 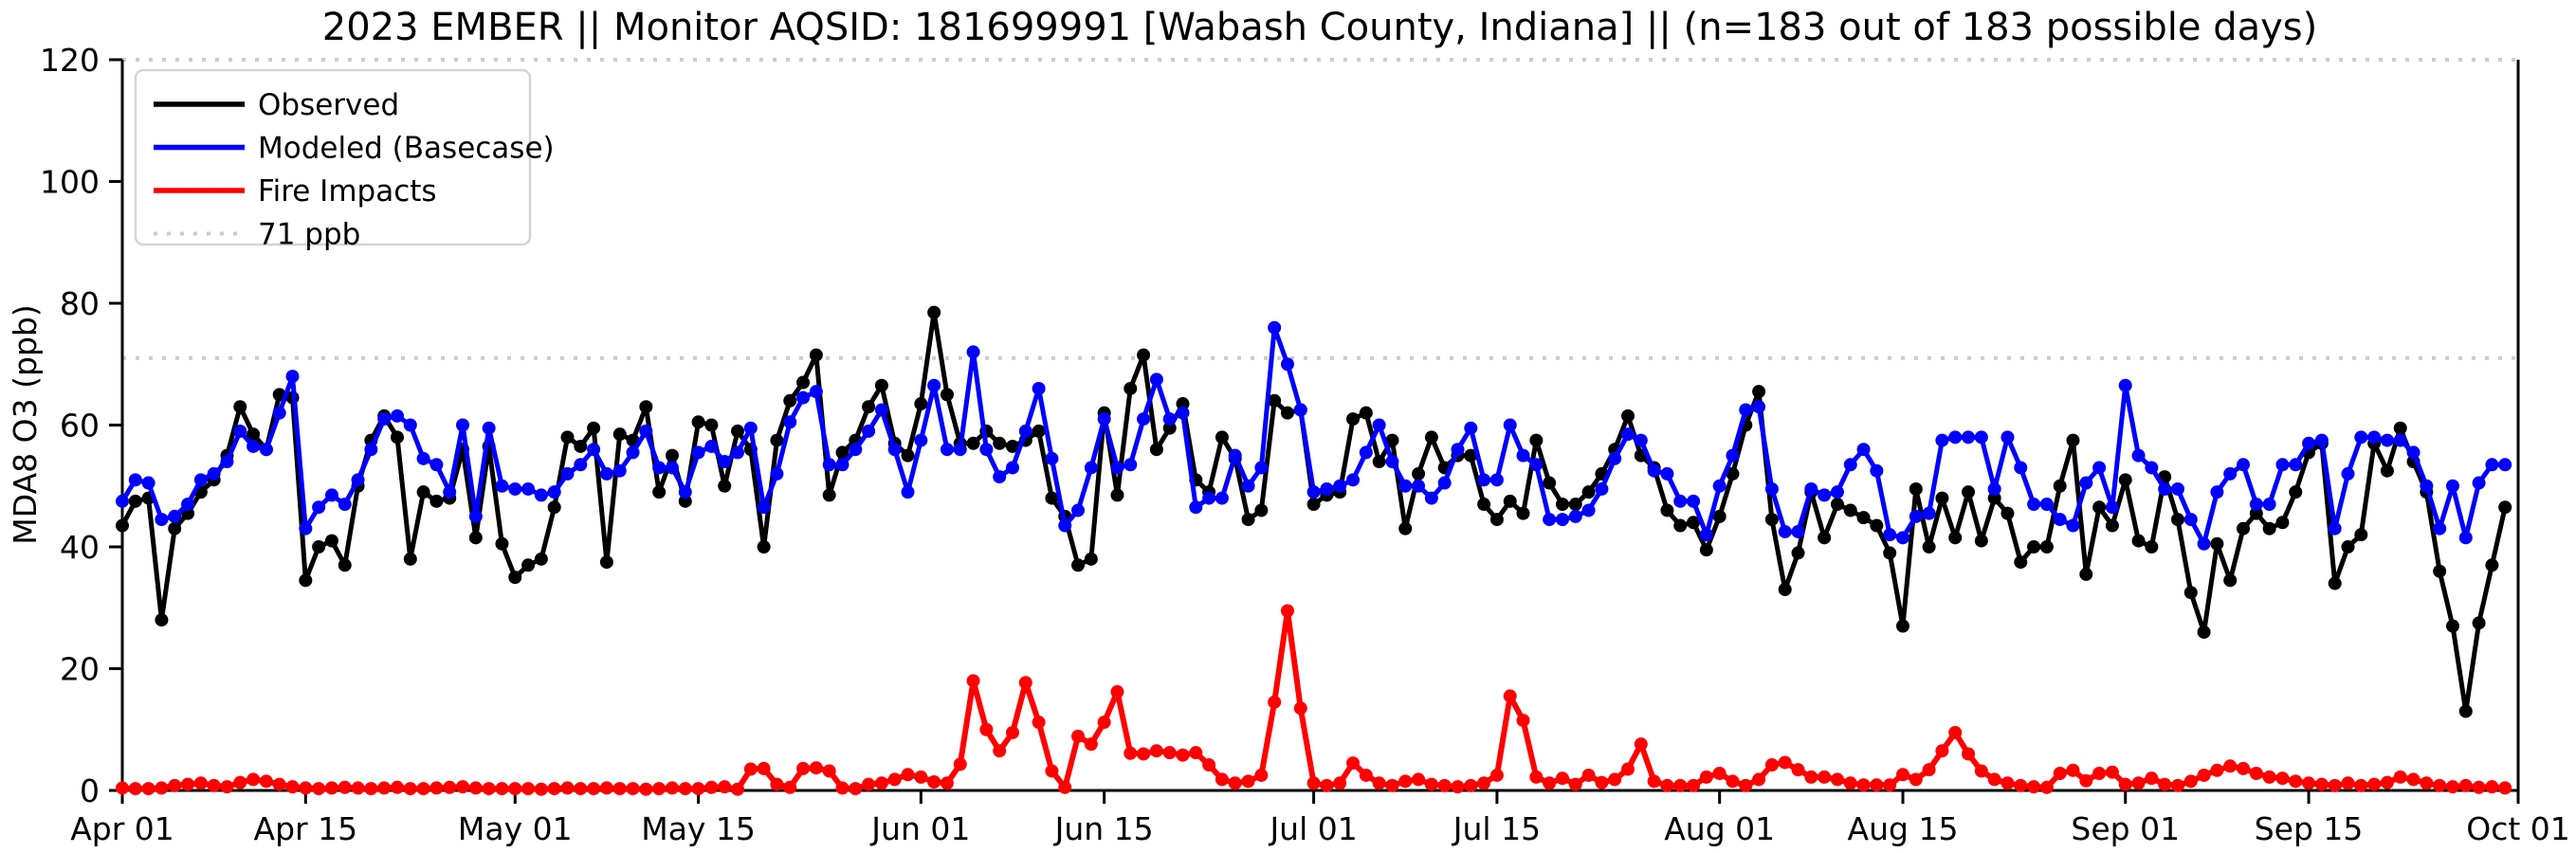 I want to click on legend-label-1: Modeled (Basecase), so click(x=406, y=149).